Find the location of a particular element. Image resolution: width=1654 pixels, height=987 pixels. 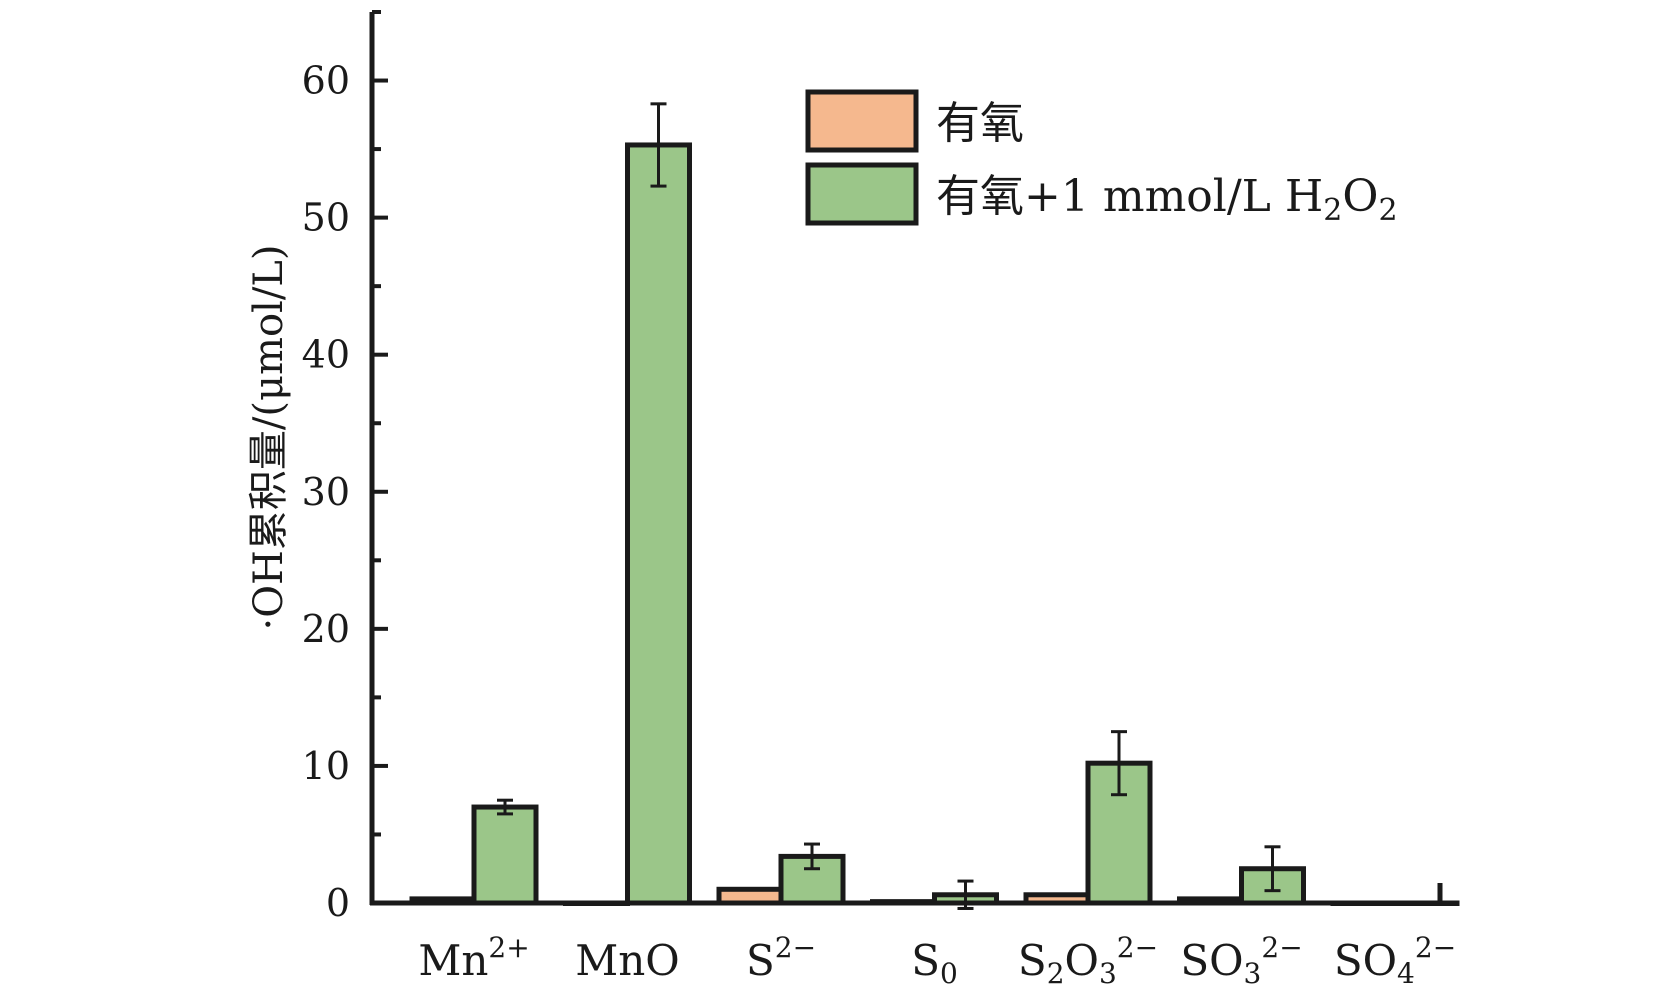

y-axis-title: ·OH累积量/(μmol/L) is located at coordinates (269, 438).